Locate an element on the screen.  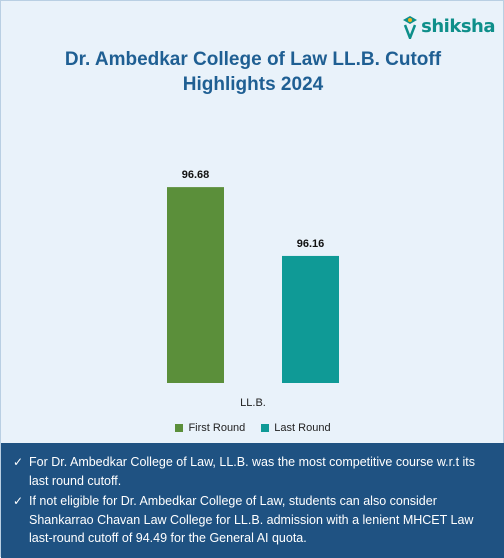
brand-name: shiksha is located at coordinates (458, 26).